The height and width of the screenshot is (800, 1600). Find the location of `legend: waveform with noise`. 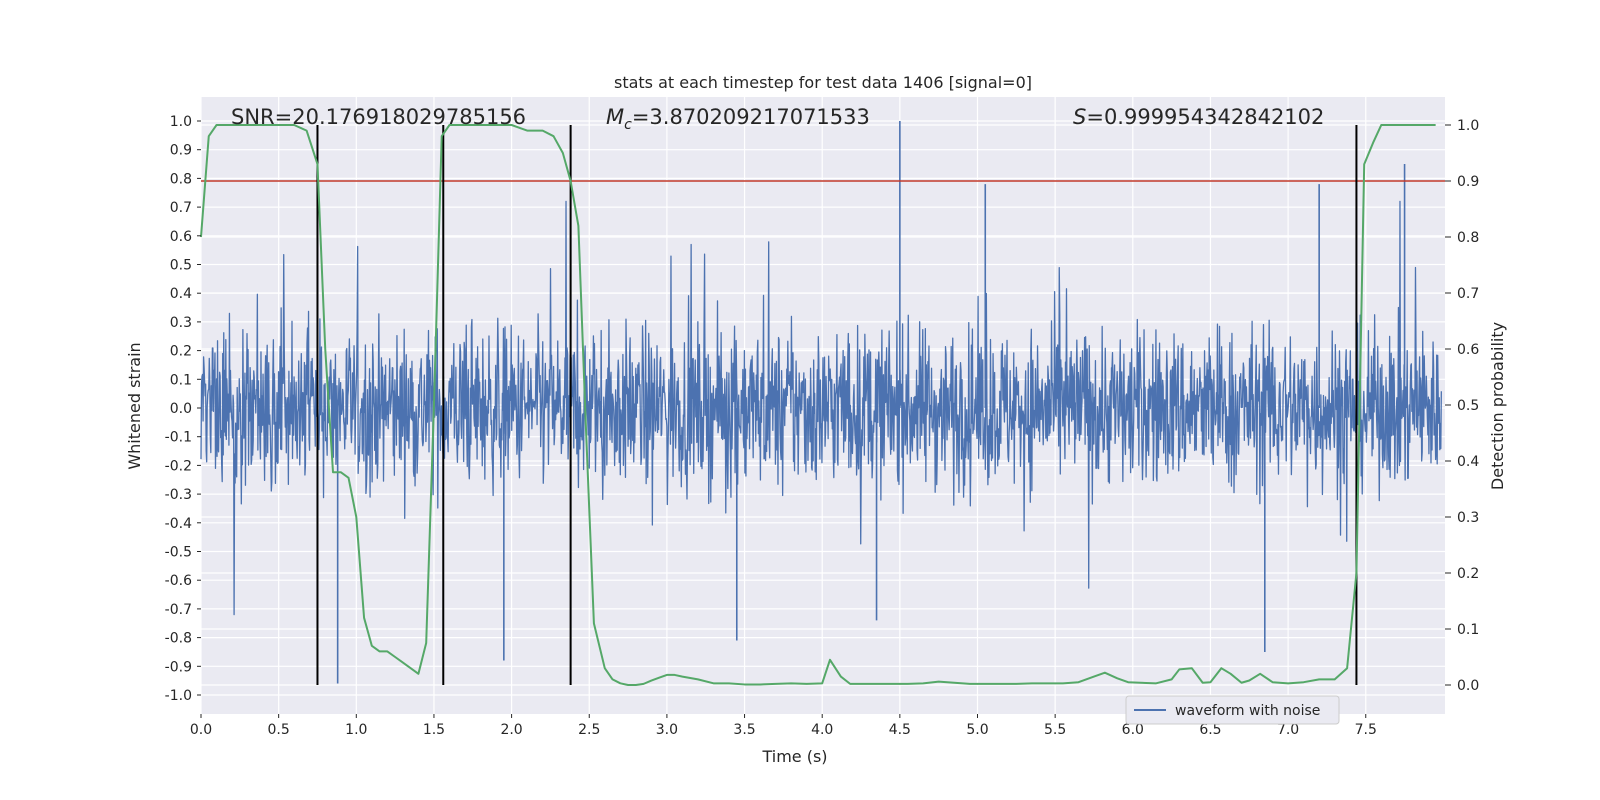

legend: waveform with noise is located at coordinates (1232, 710).